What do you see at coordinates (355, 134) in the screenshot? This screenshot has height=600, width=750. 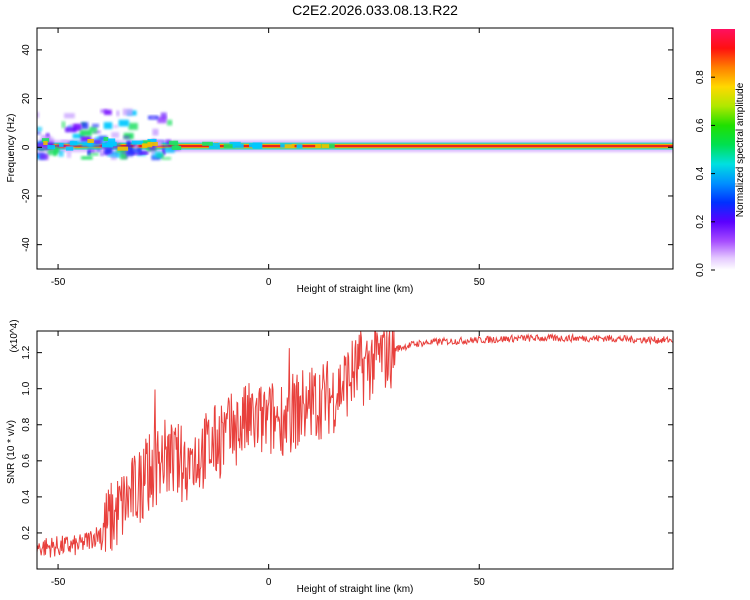 I see `heatmap` at bounding box center [355, 134].